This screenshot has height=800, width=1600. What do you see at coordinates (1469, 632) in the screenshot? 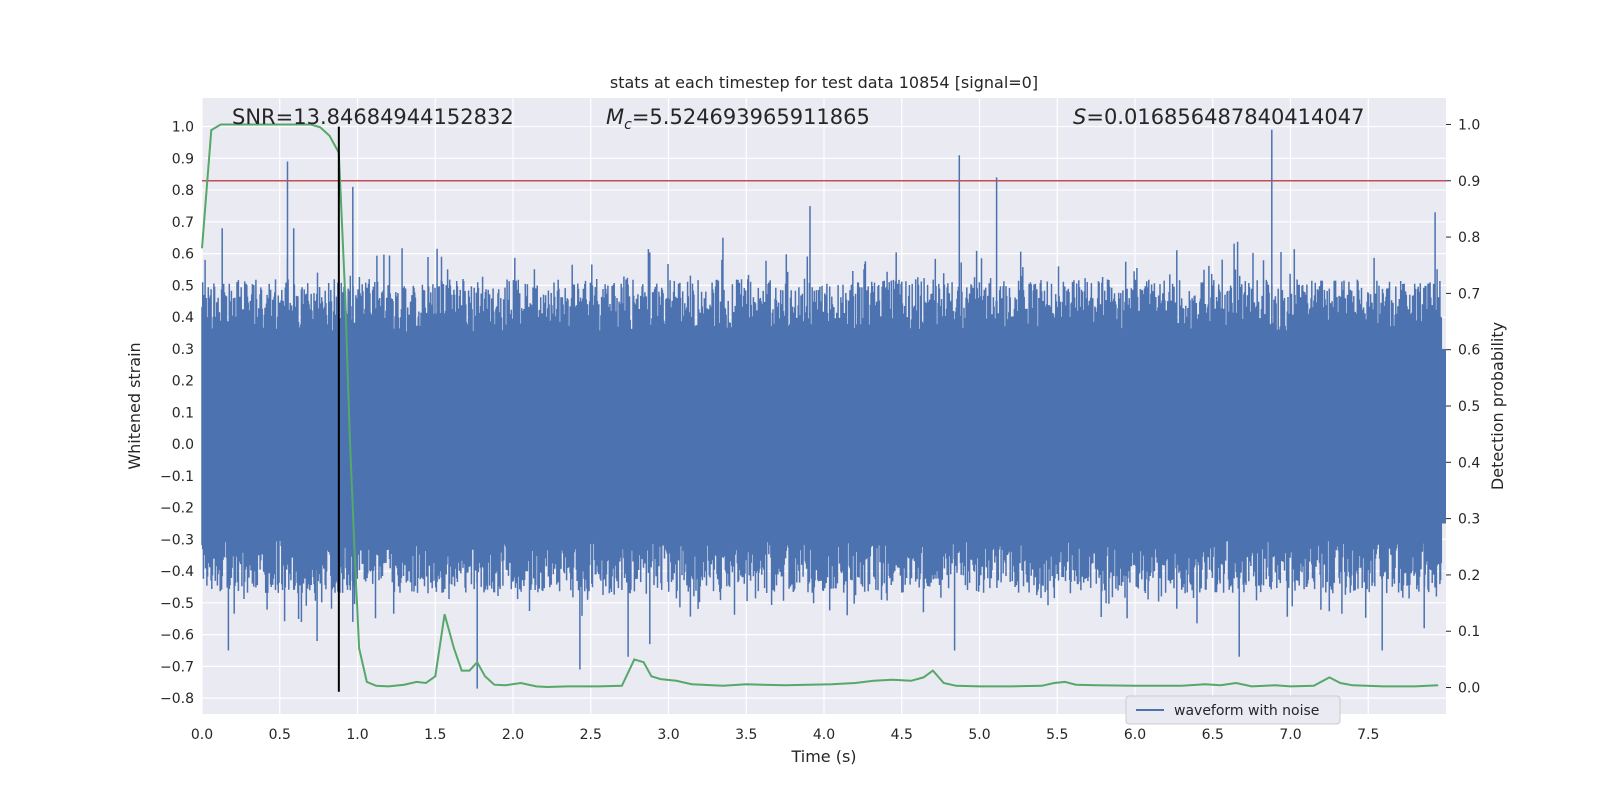
I see `right-y-tick-label: 0.1` at bounding box center [1469, 632].